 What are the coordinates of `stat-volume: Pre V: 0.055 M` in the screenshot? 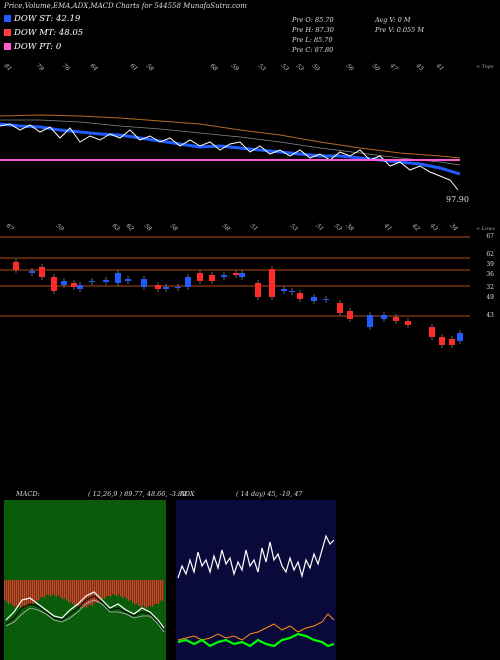 It's located at (400, 30).